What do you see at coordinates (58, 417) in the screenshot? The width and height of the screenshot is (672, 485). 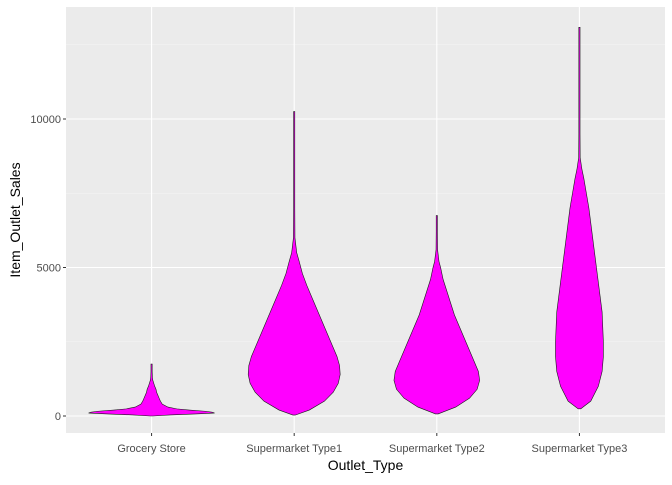 I see `y-tick-label: 0` at bounding box center [58, 417].